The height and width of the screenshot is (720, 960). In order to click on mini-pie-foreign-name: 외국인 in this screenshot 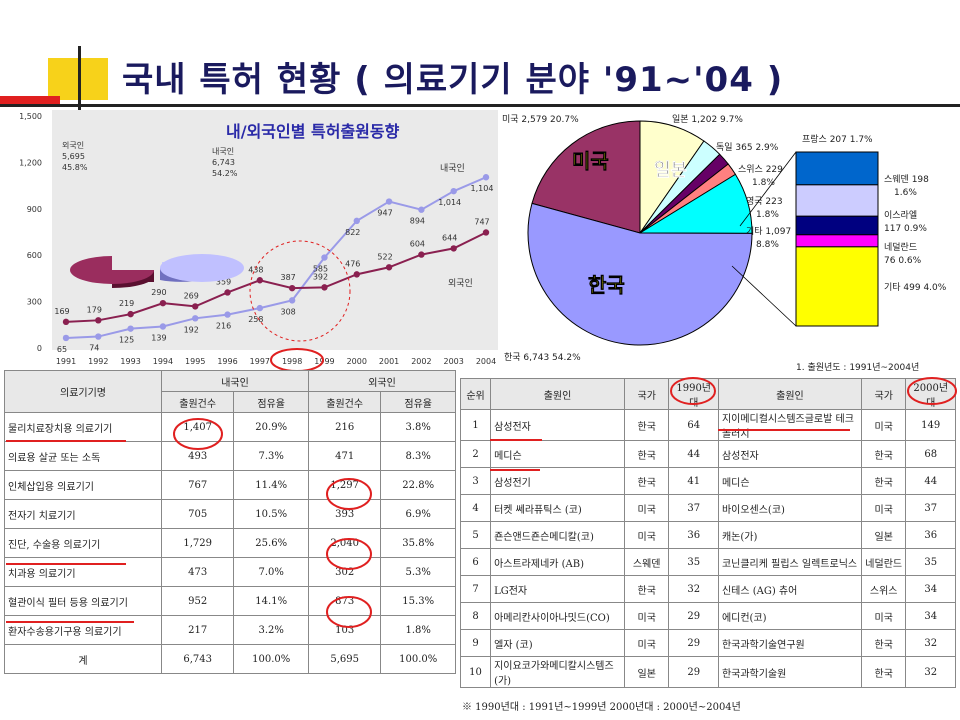, I will do `click(73, 145)`.